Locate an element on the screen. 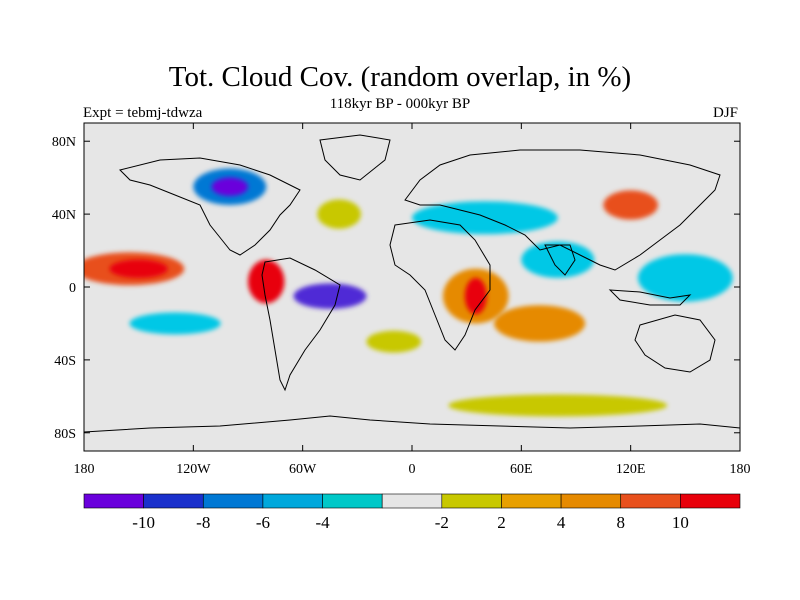  anomaly-south-pacific-negative is located at coordinates (175, 323).